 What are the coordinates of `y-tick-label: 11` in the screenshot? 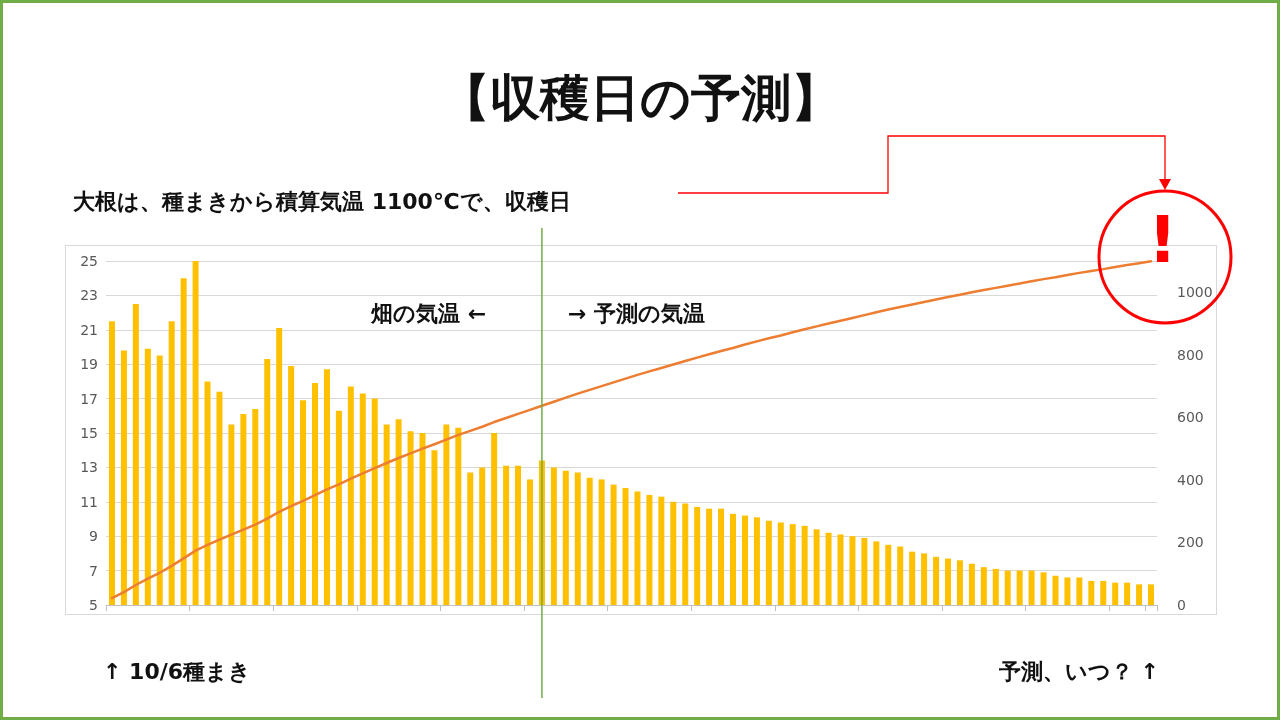 It's located at (89, 501).